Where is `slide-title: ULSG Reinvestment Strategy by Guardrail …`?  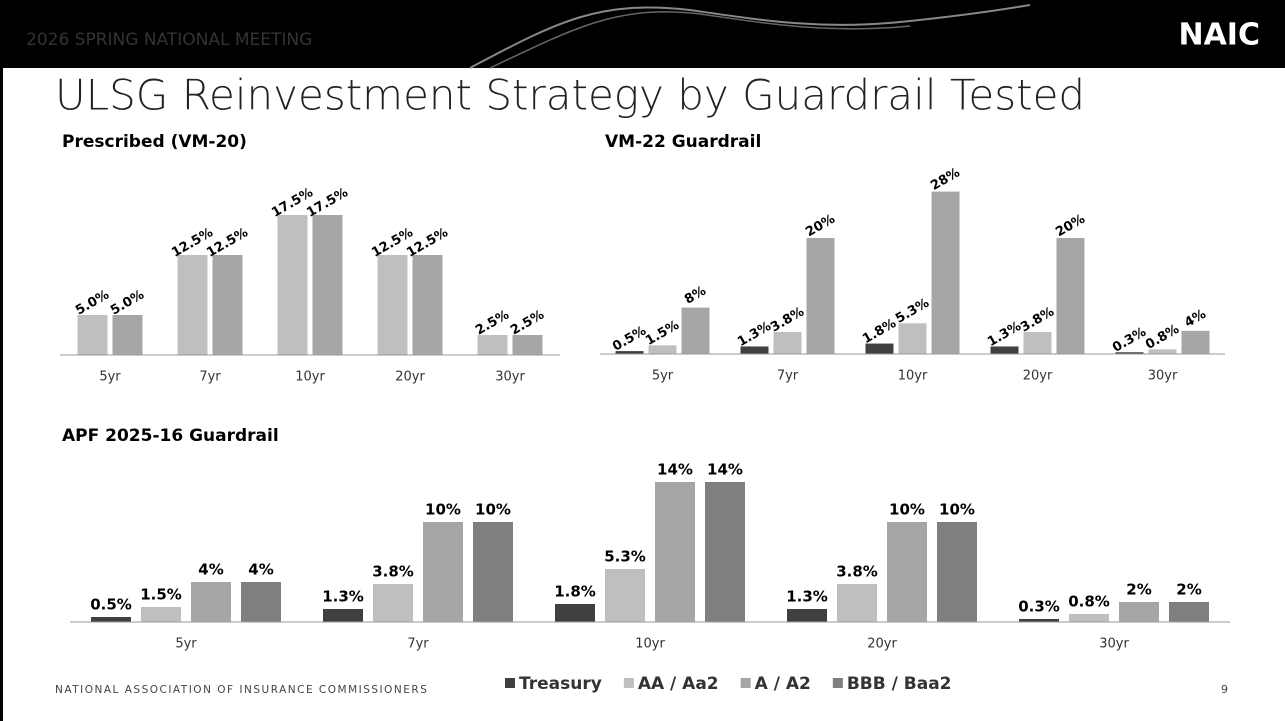
slide-title: ULSG Reinvestment Strategy by Guardrail … is located at coordinates (570, 95).